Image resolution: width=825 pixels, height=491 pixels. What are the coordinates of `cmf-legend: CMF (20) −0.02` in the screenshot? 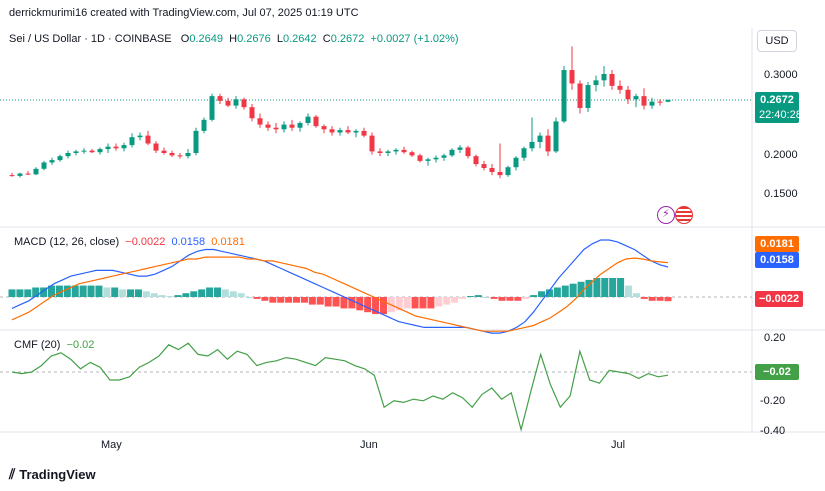 It's located at (54, 345).